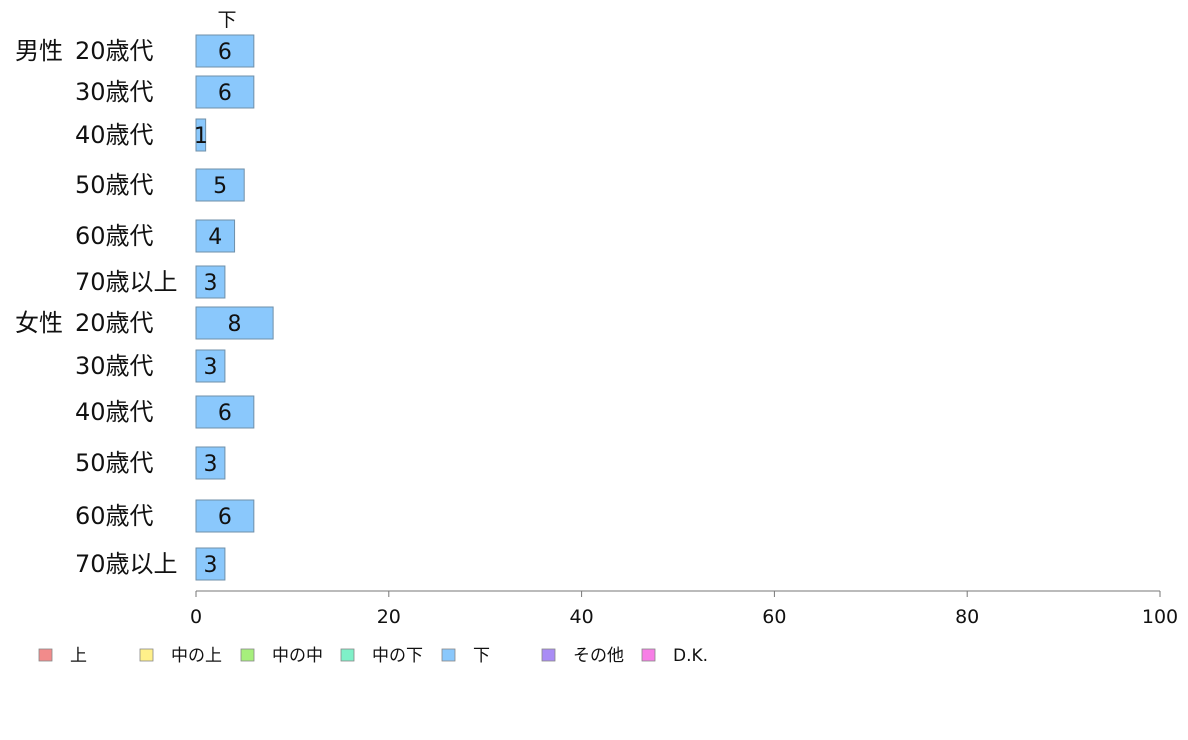 The width and height of the screenshot is (1188, 740). I want to click on group-label: 女性, so click(39, 323).